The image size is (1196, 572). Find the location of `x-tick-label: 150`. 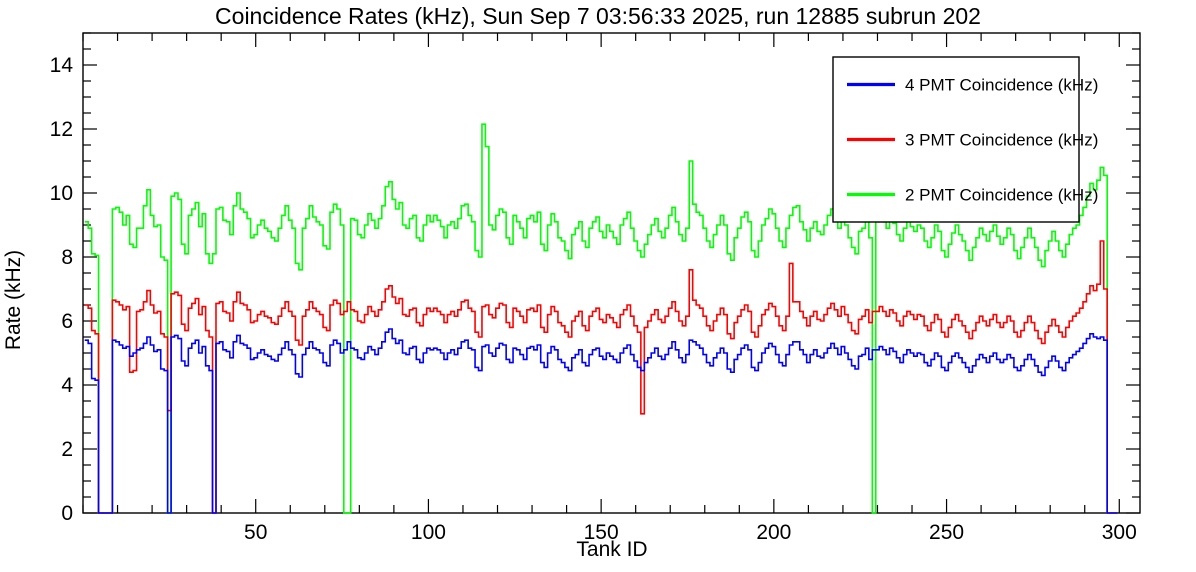

x-tick-label: 150 is located at coordinates (601, 532).